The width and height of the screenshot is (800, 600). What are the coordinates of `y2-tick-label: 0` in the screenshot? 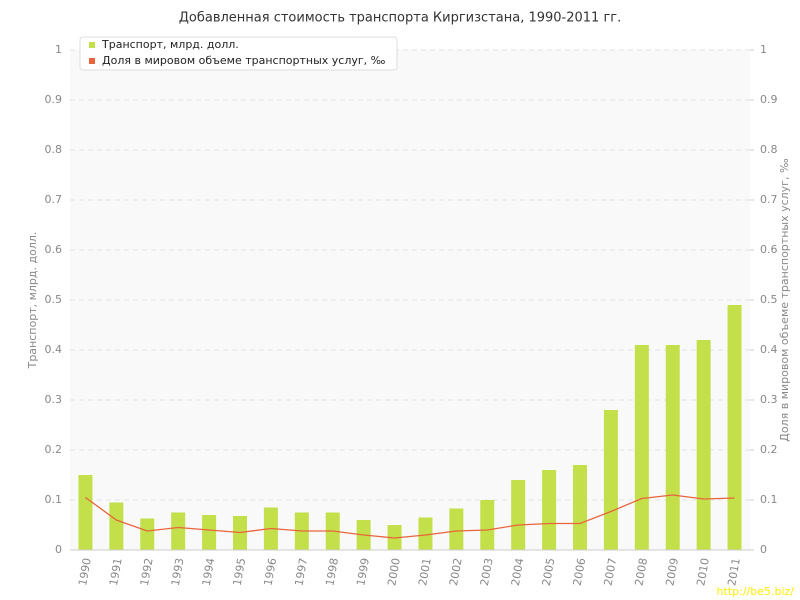 It's located at (763, 549).